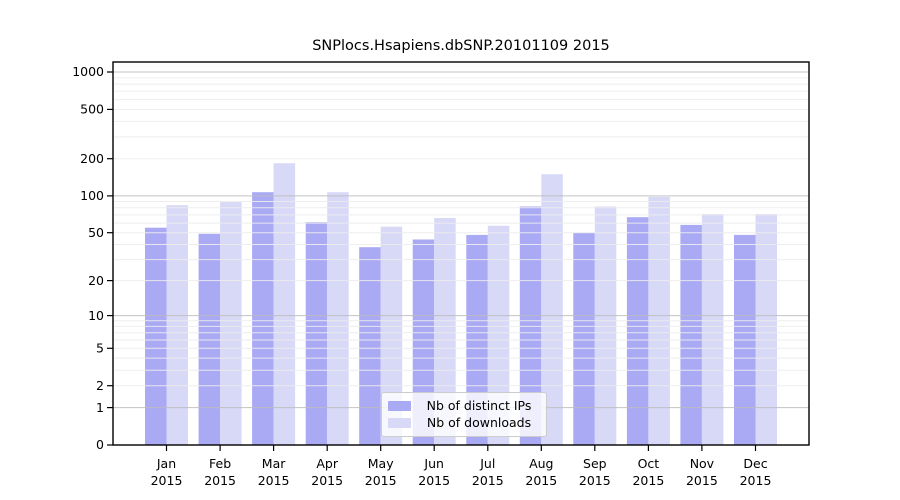  I want to click on y-tick-label: 100, so click(92, 195).